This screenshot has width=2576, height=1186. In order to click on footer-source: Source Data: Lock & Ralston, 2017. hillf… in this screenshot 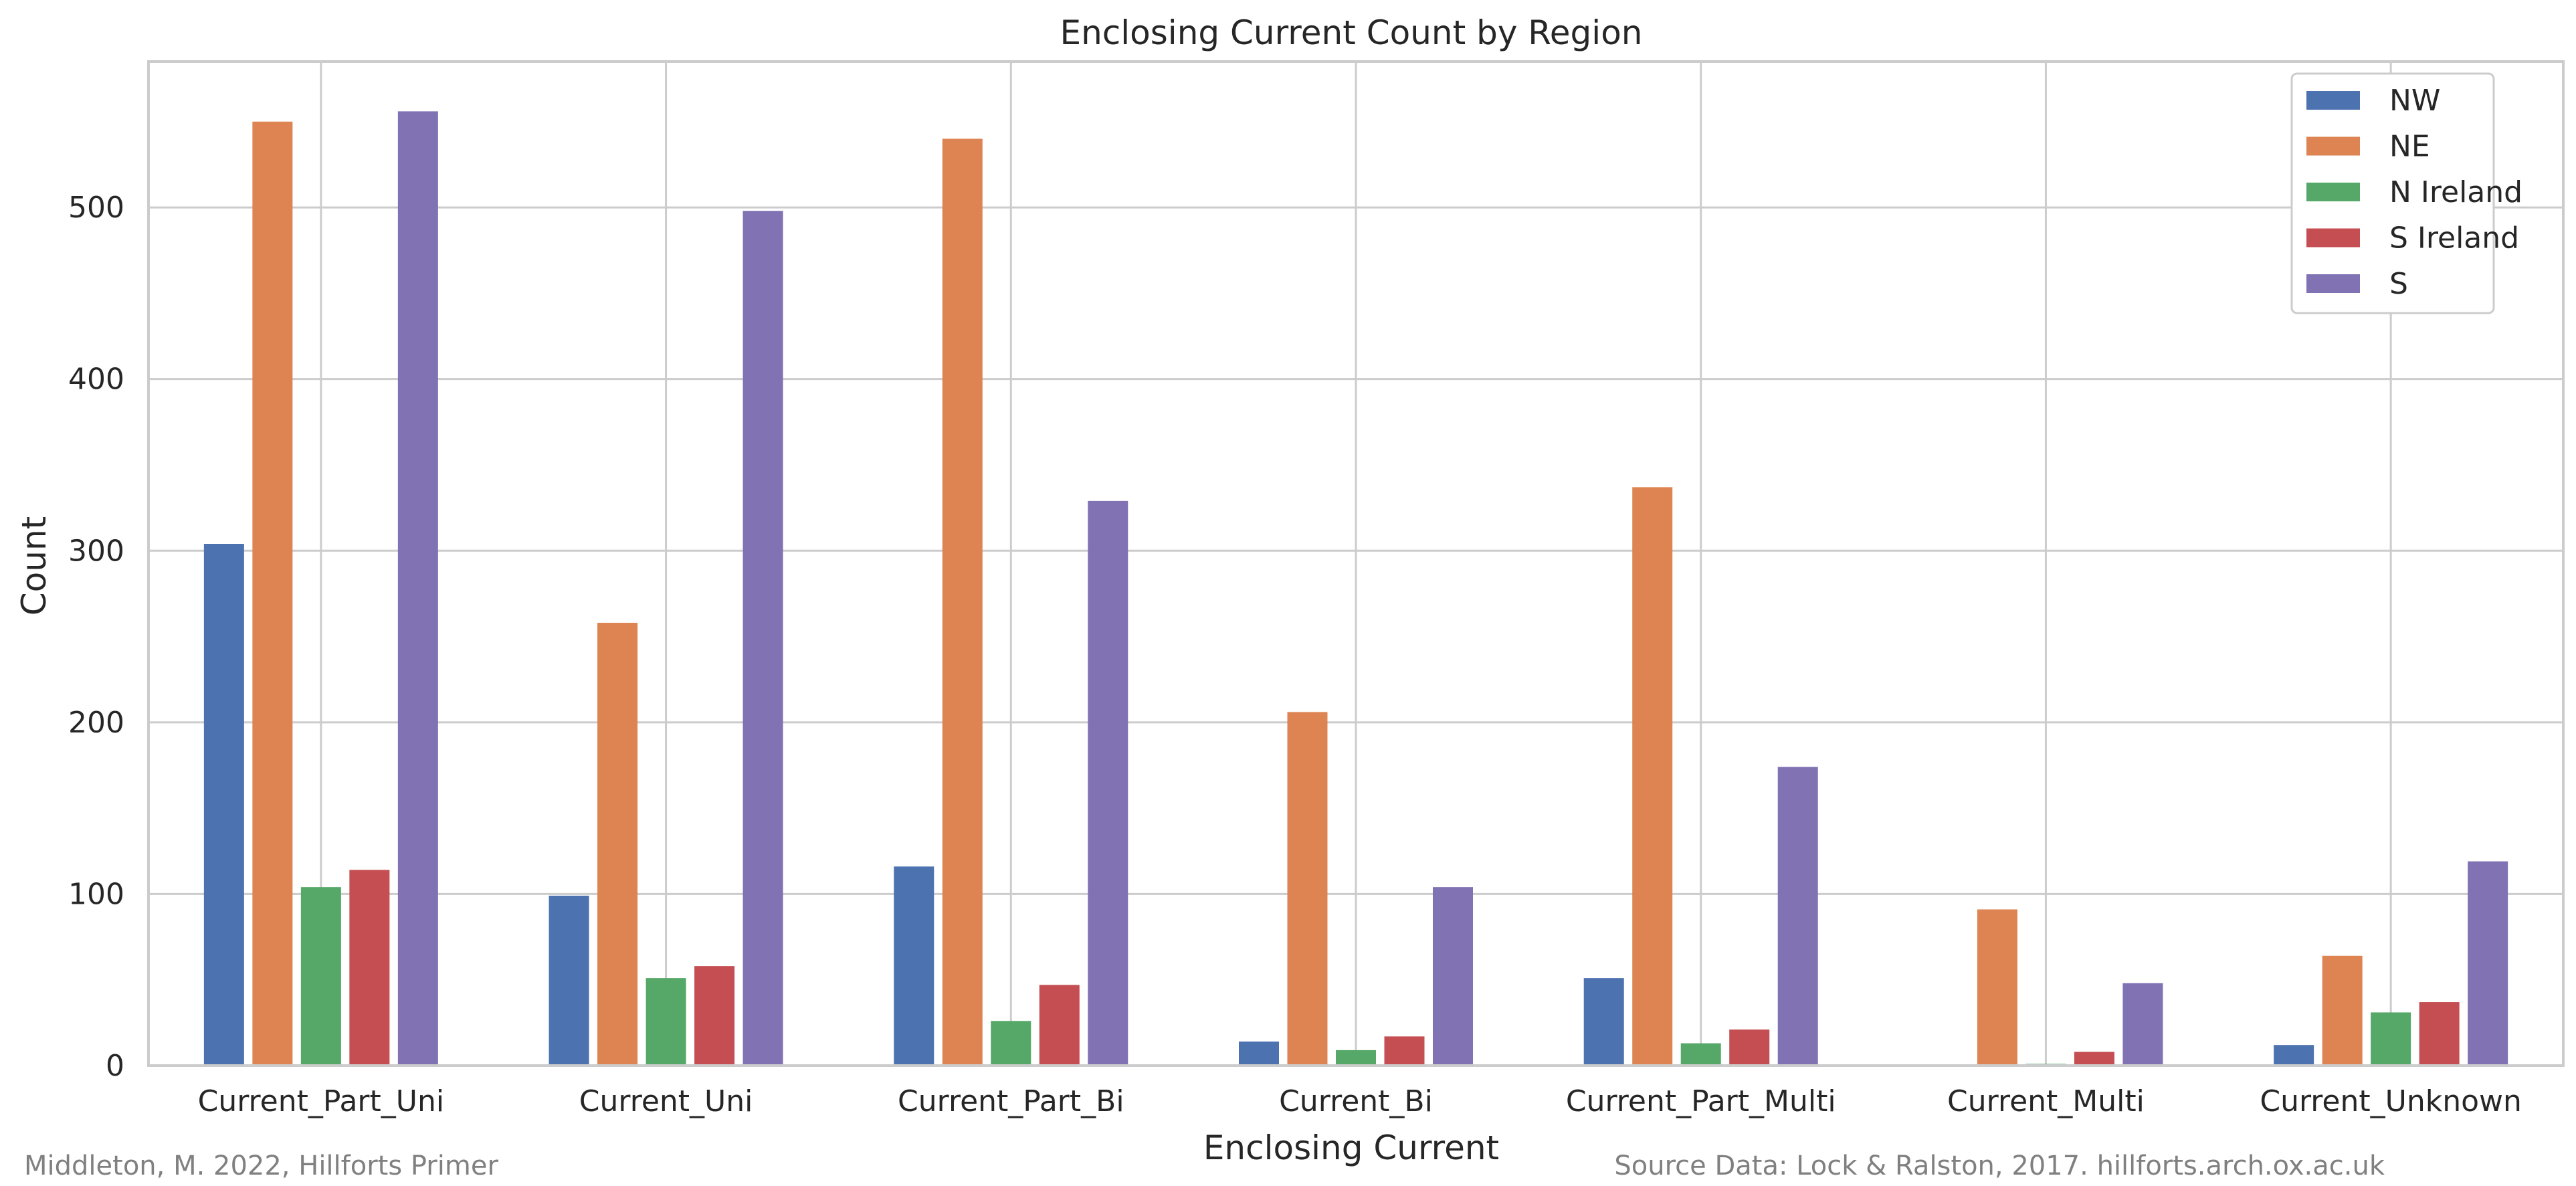, I will do `click(1999, 1166)`.